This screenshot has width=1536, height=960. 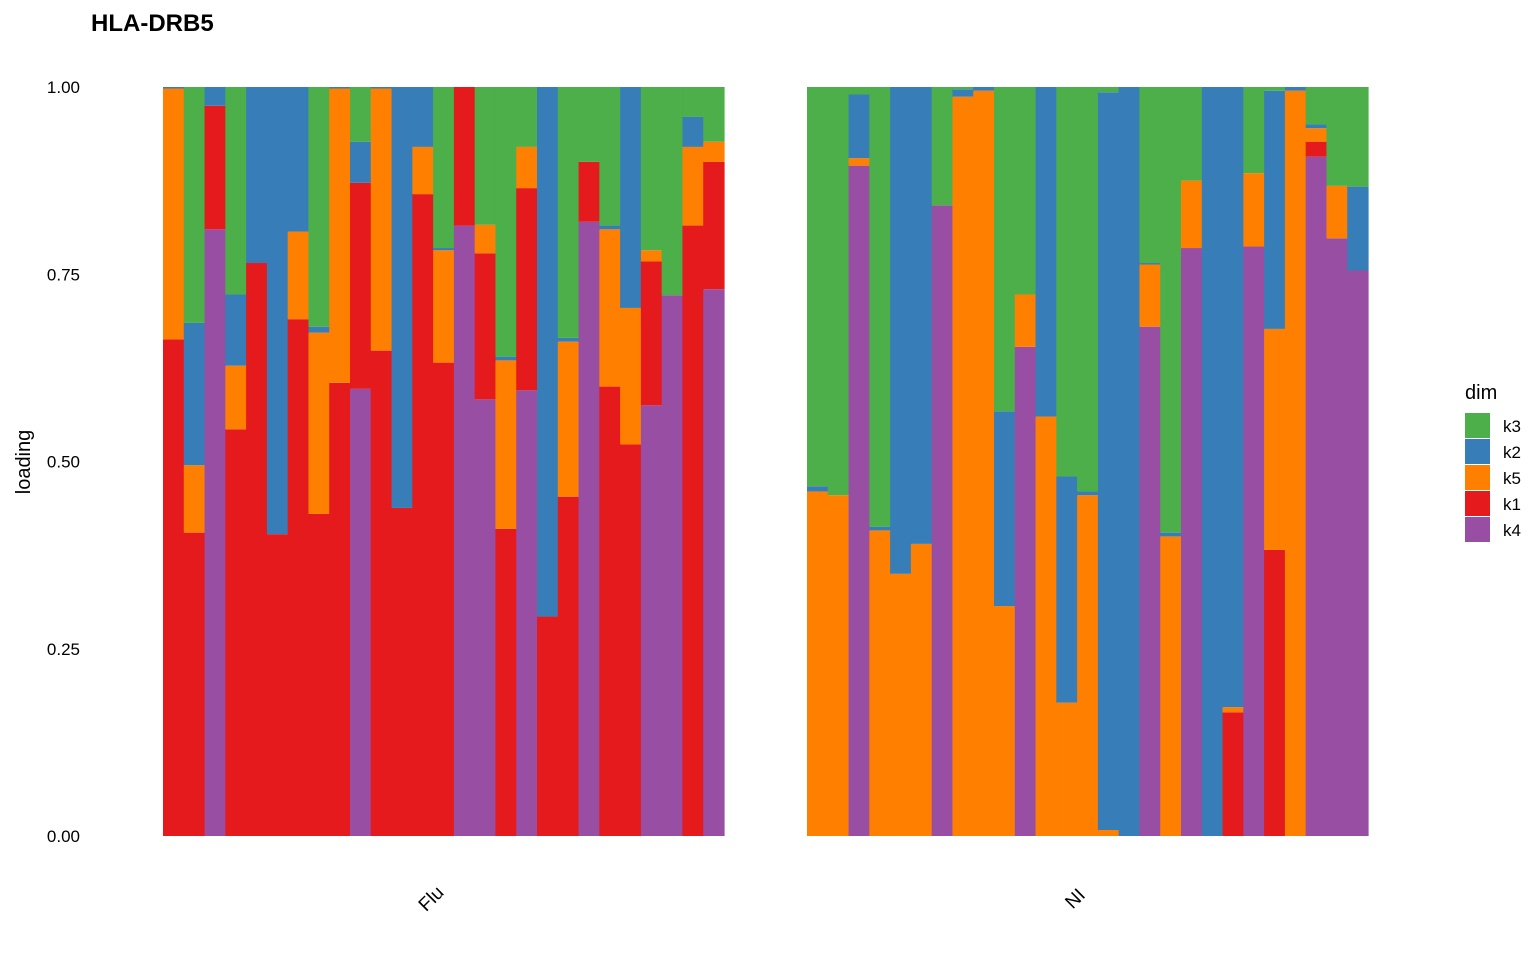 I want to click on legend-swatch-k4, so click(x=1477, y=529).